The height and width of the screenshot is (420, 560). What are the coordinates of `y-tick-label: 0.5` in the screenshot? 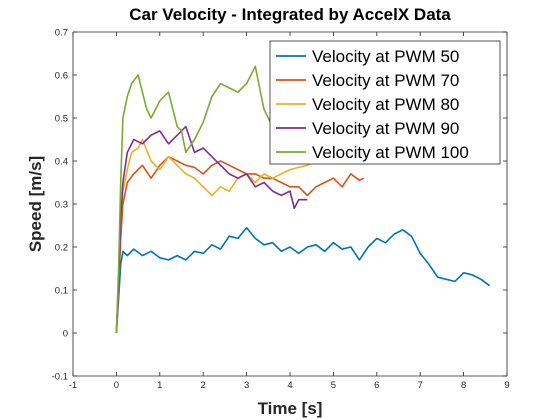 It's located at (61, 119).